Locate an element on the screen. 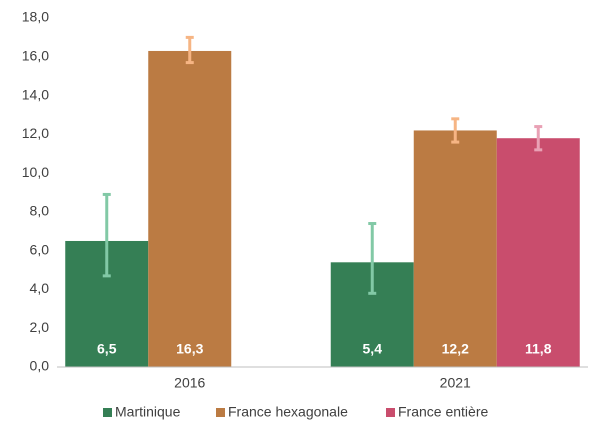 The width and height of the screenshot is (592, 428). y-tick-label: 8,0 is located at coordinates (40, 211).